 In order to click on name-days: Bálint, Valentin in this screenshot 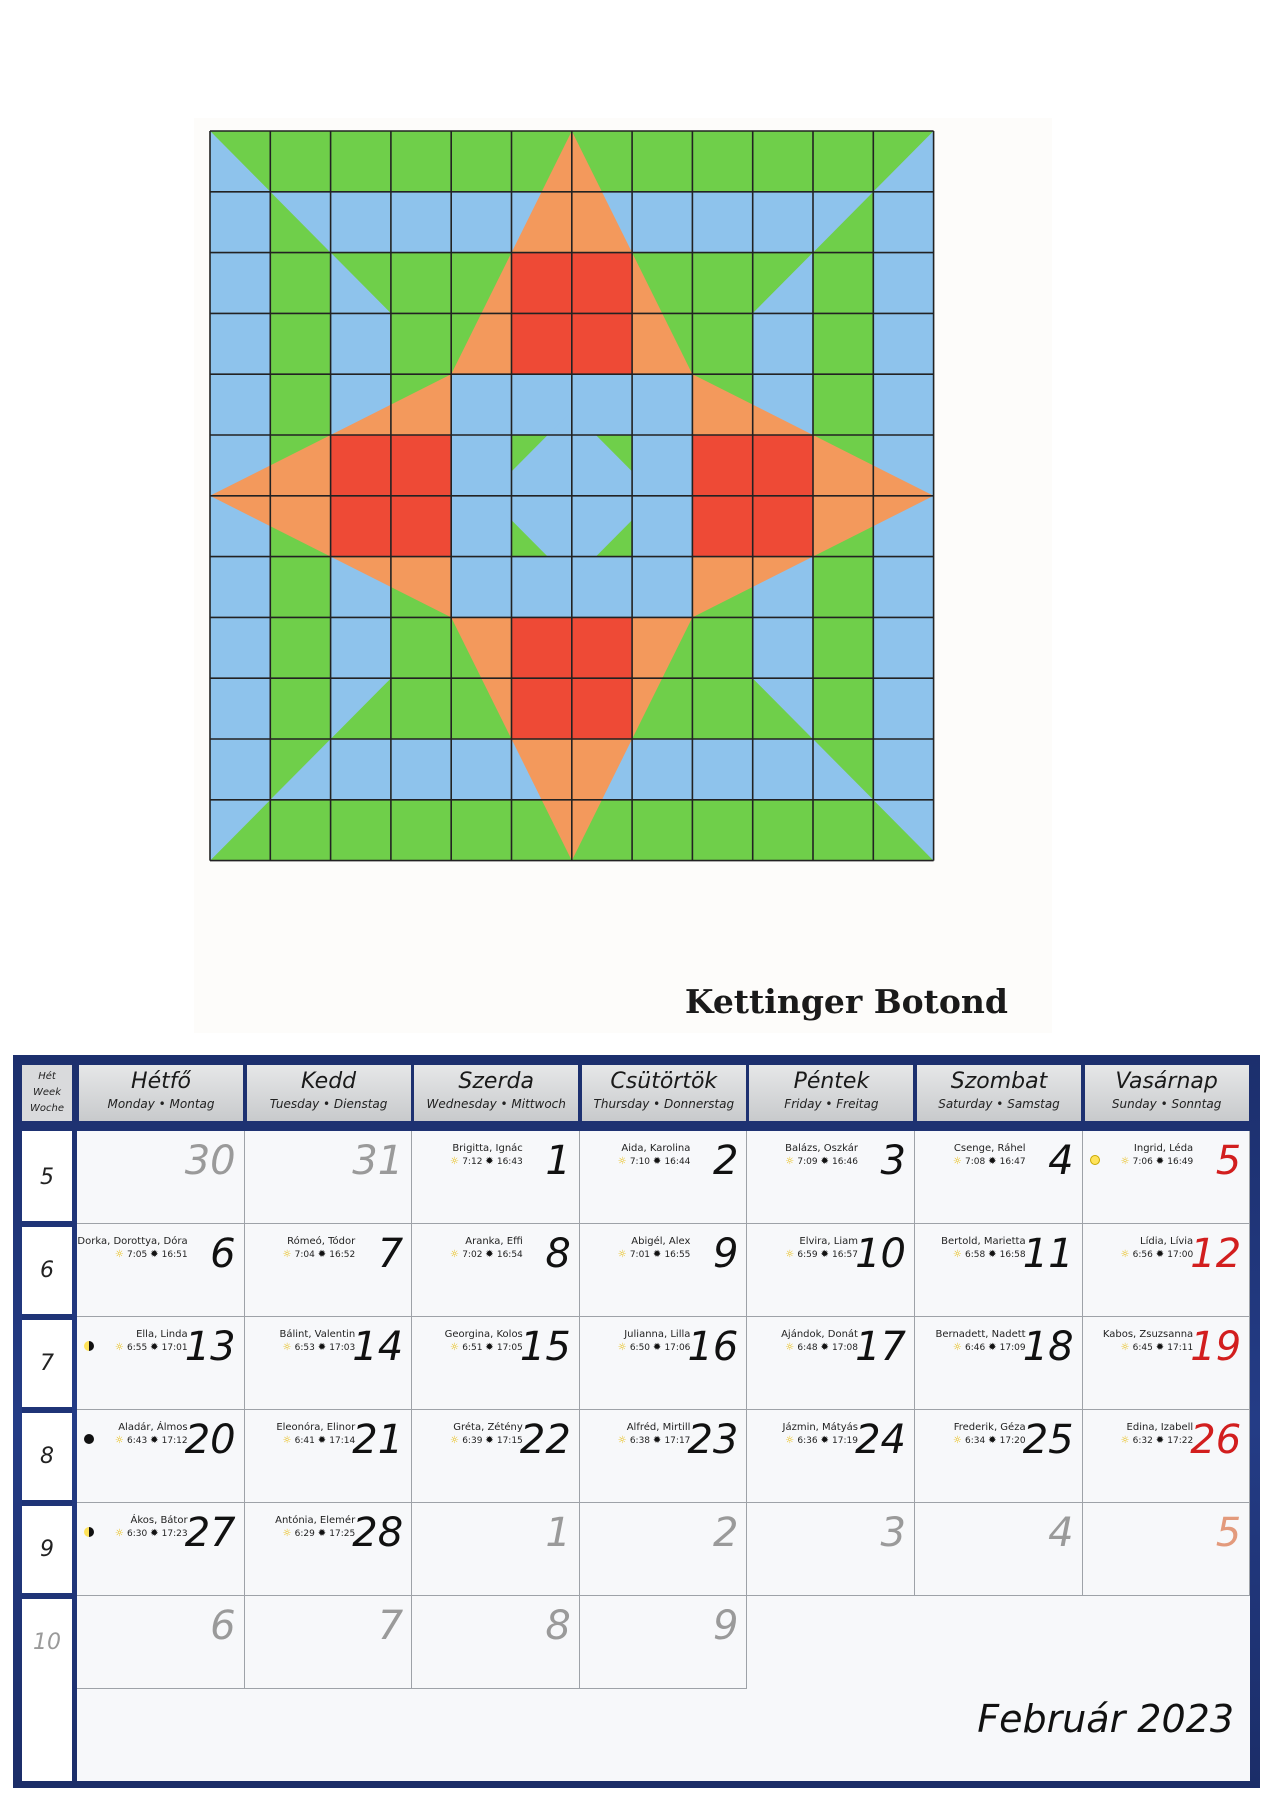, I will do `click(317, 1334)`.